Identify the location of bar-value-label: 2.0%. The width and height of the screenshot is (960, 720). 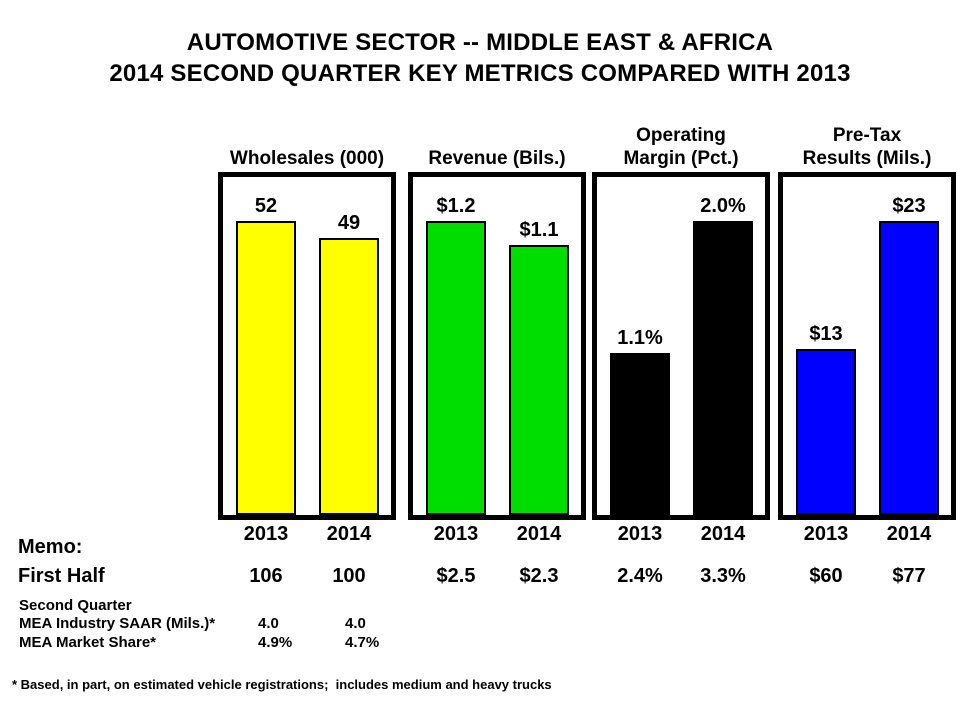
(723, 206).